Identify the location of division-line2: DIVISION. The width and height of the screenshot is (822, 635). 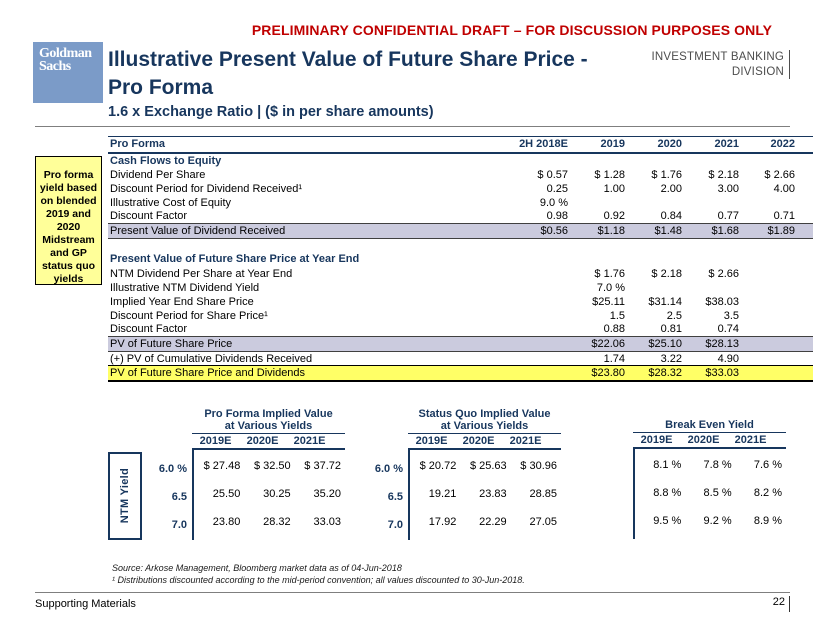
(757, 71).